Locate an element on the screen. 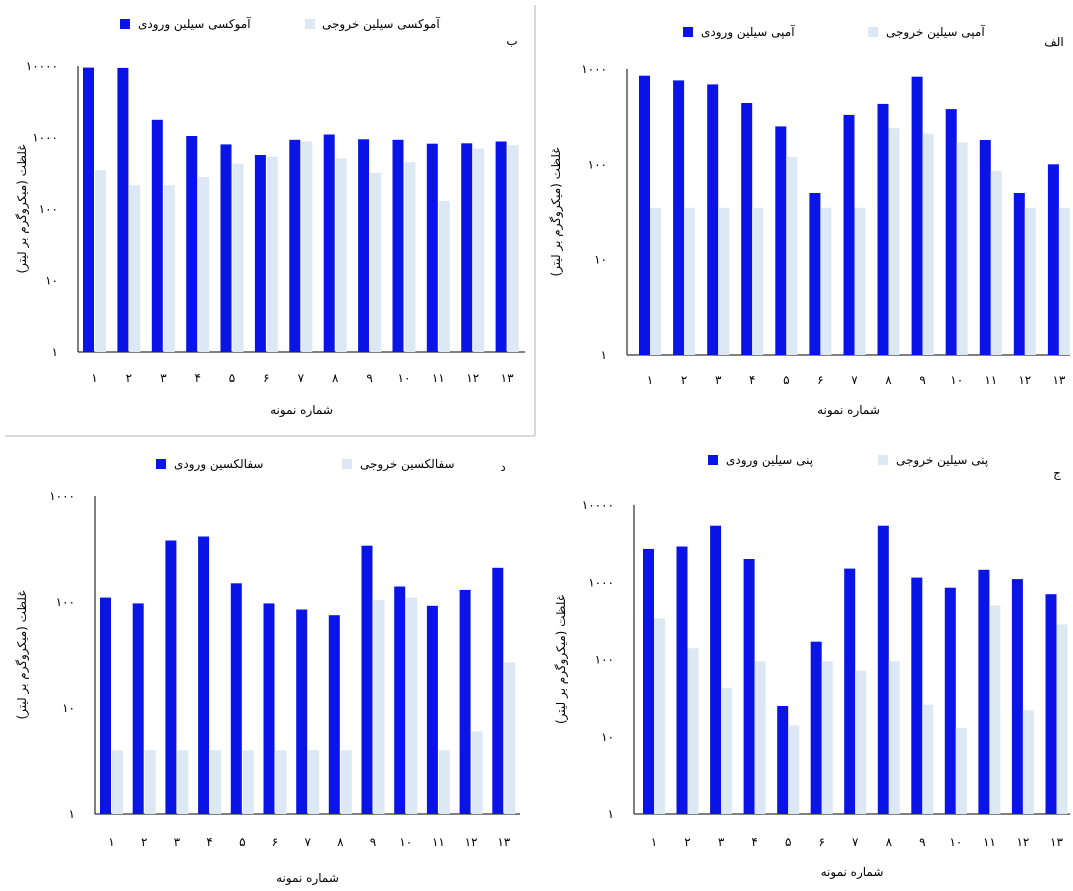 This screenshot has height=891, width=1073. y-axis-title: غلظت (میکروگرم بر لیتر) is located at coordinates (22, 208).